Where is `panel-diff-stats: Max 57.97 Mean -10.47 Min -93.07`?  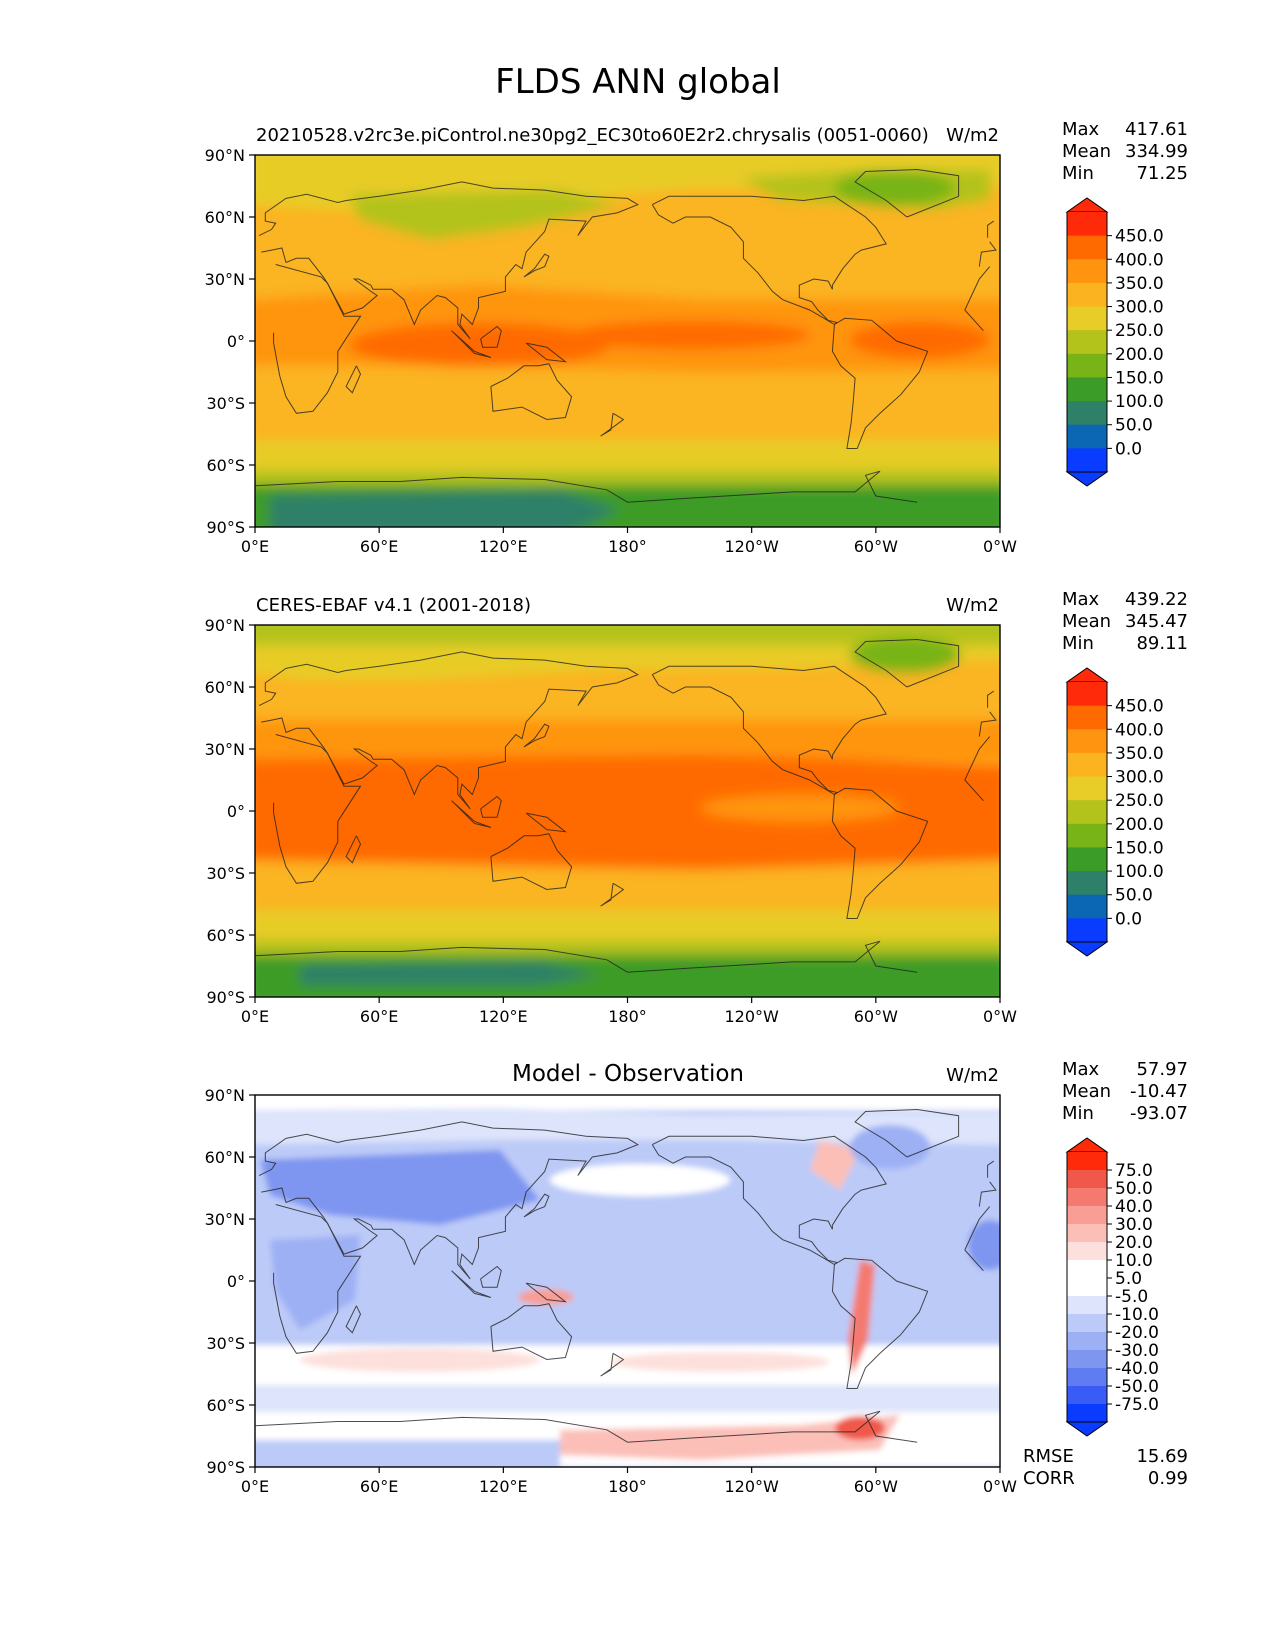
panel-diff-stats: Max 57.97 Mean -10.47 Min -93.07 is located at coordinates (1125, 1091).